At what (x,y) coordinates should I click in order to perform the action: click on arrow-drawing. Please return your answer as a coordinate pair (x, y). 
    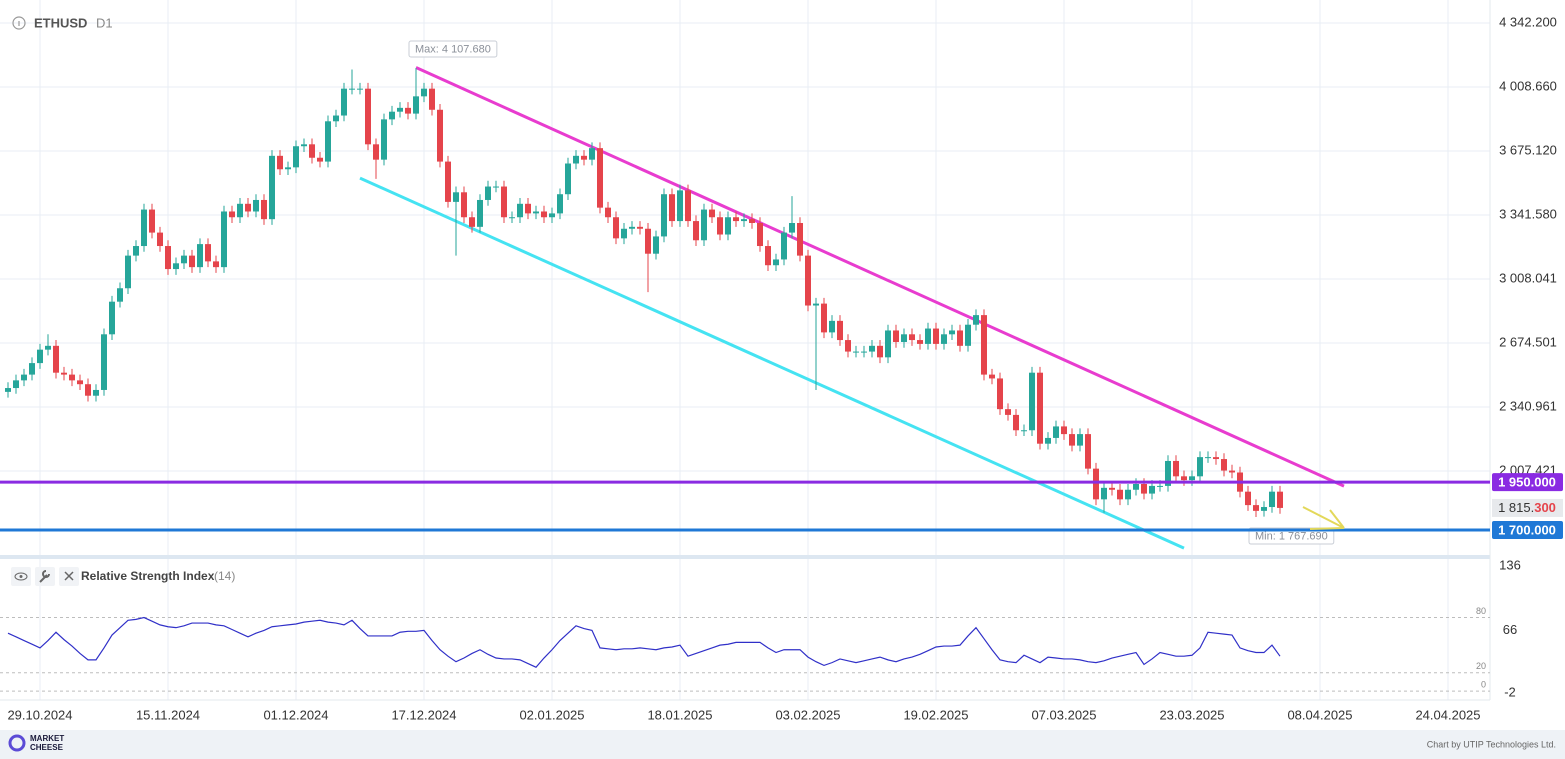
    Looking at the image, I should click on (1323, 518).